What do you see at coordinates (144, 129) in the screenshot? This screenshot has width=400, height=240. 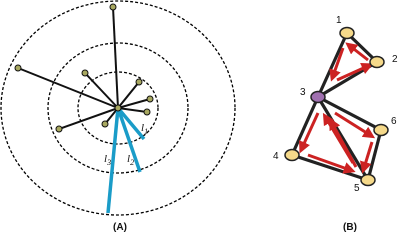 I see `distance-label: l1` at bounding box center [144, 129].